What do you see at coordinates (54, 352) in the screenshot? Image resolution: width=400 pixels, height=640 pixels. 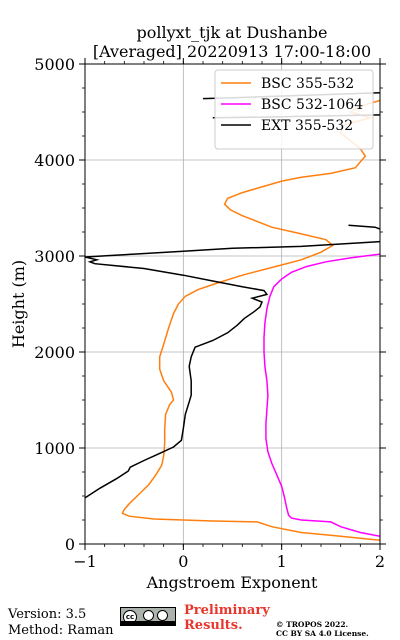 I see `y-tick-label-2: 2000` at bounding box center [54, 352].